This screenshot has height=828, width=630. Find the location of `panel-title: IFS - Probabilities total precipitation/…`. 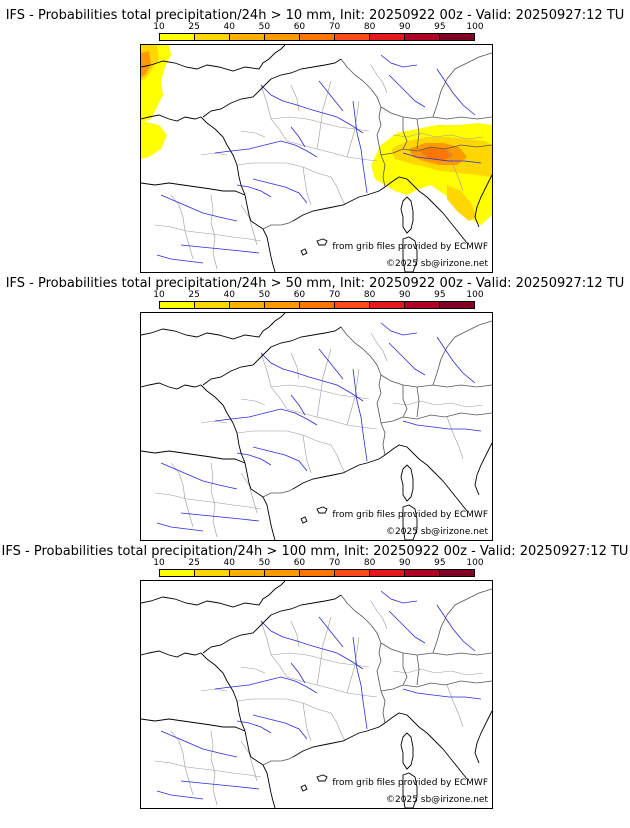

panel-title: IFS - Probabilities total precipitation/… is located at coordinates (315, 283).